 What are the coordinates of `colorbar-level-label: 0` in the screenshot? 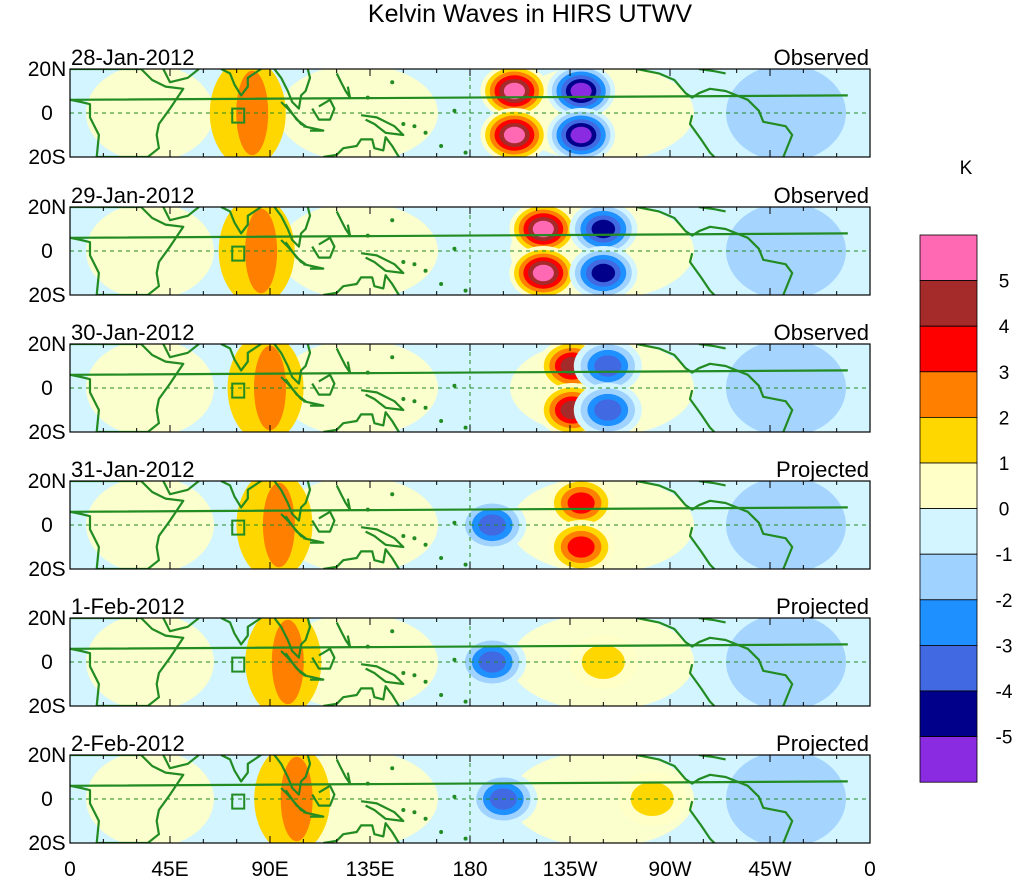 It's located at (1004, 510).